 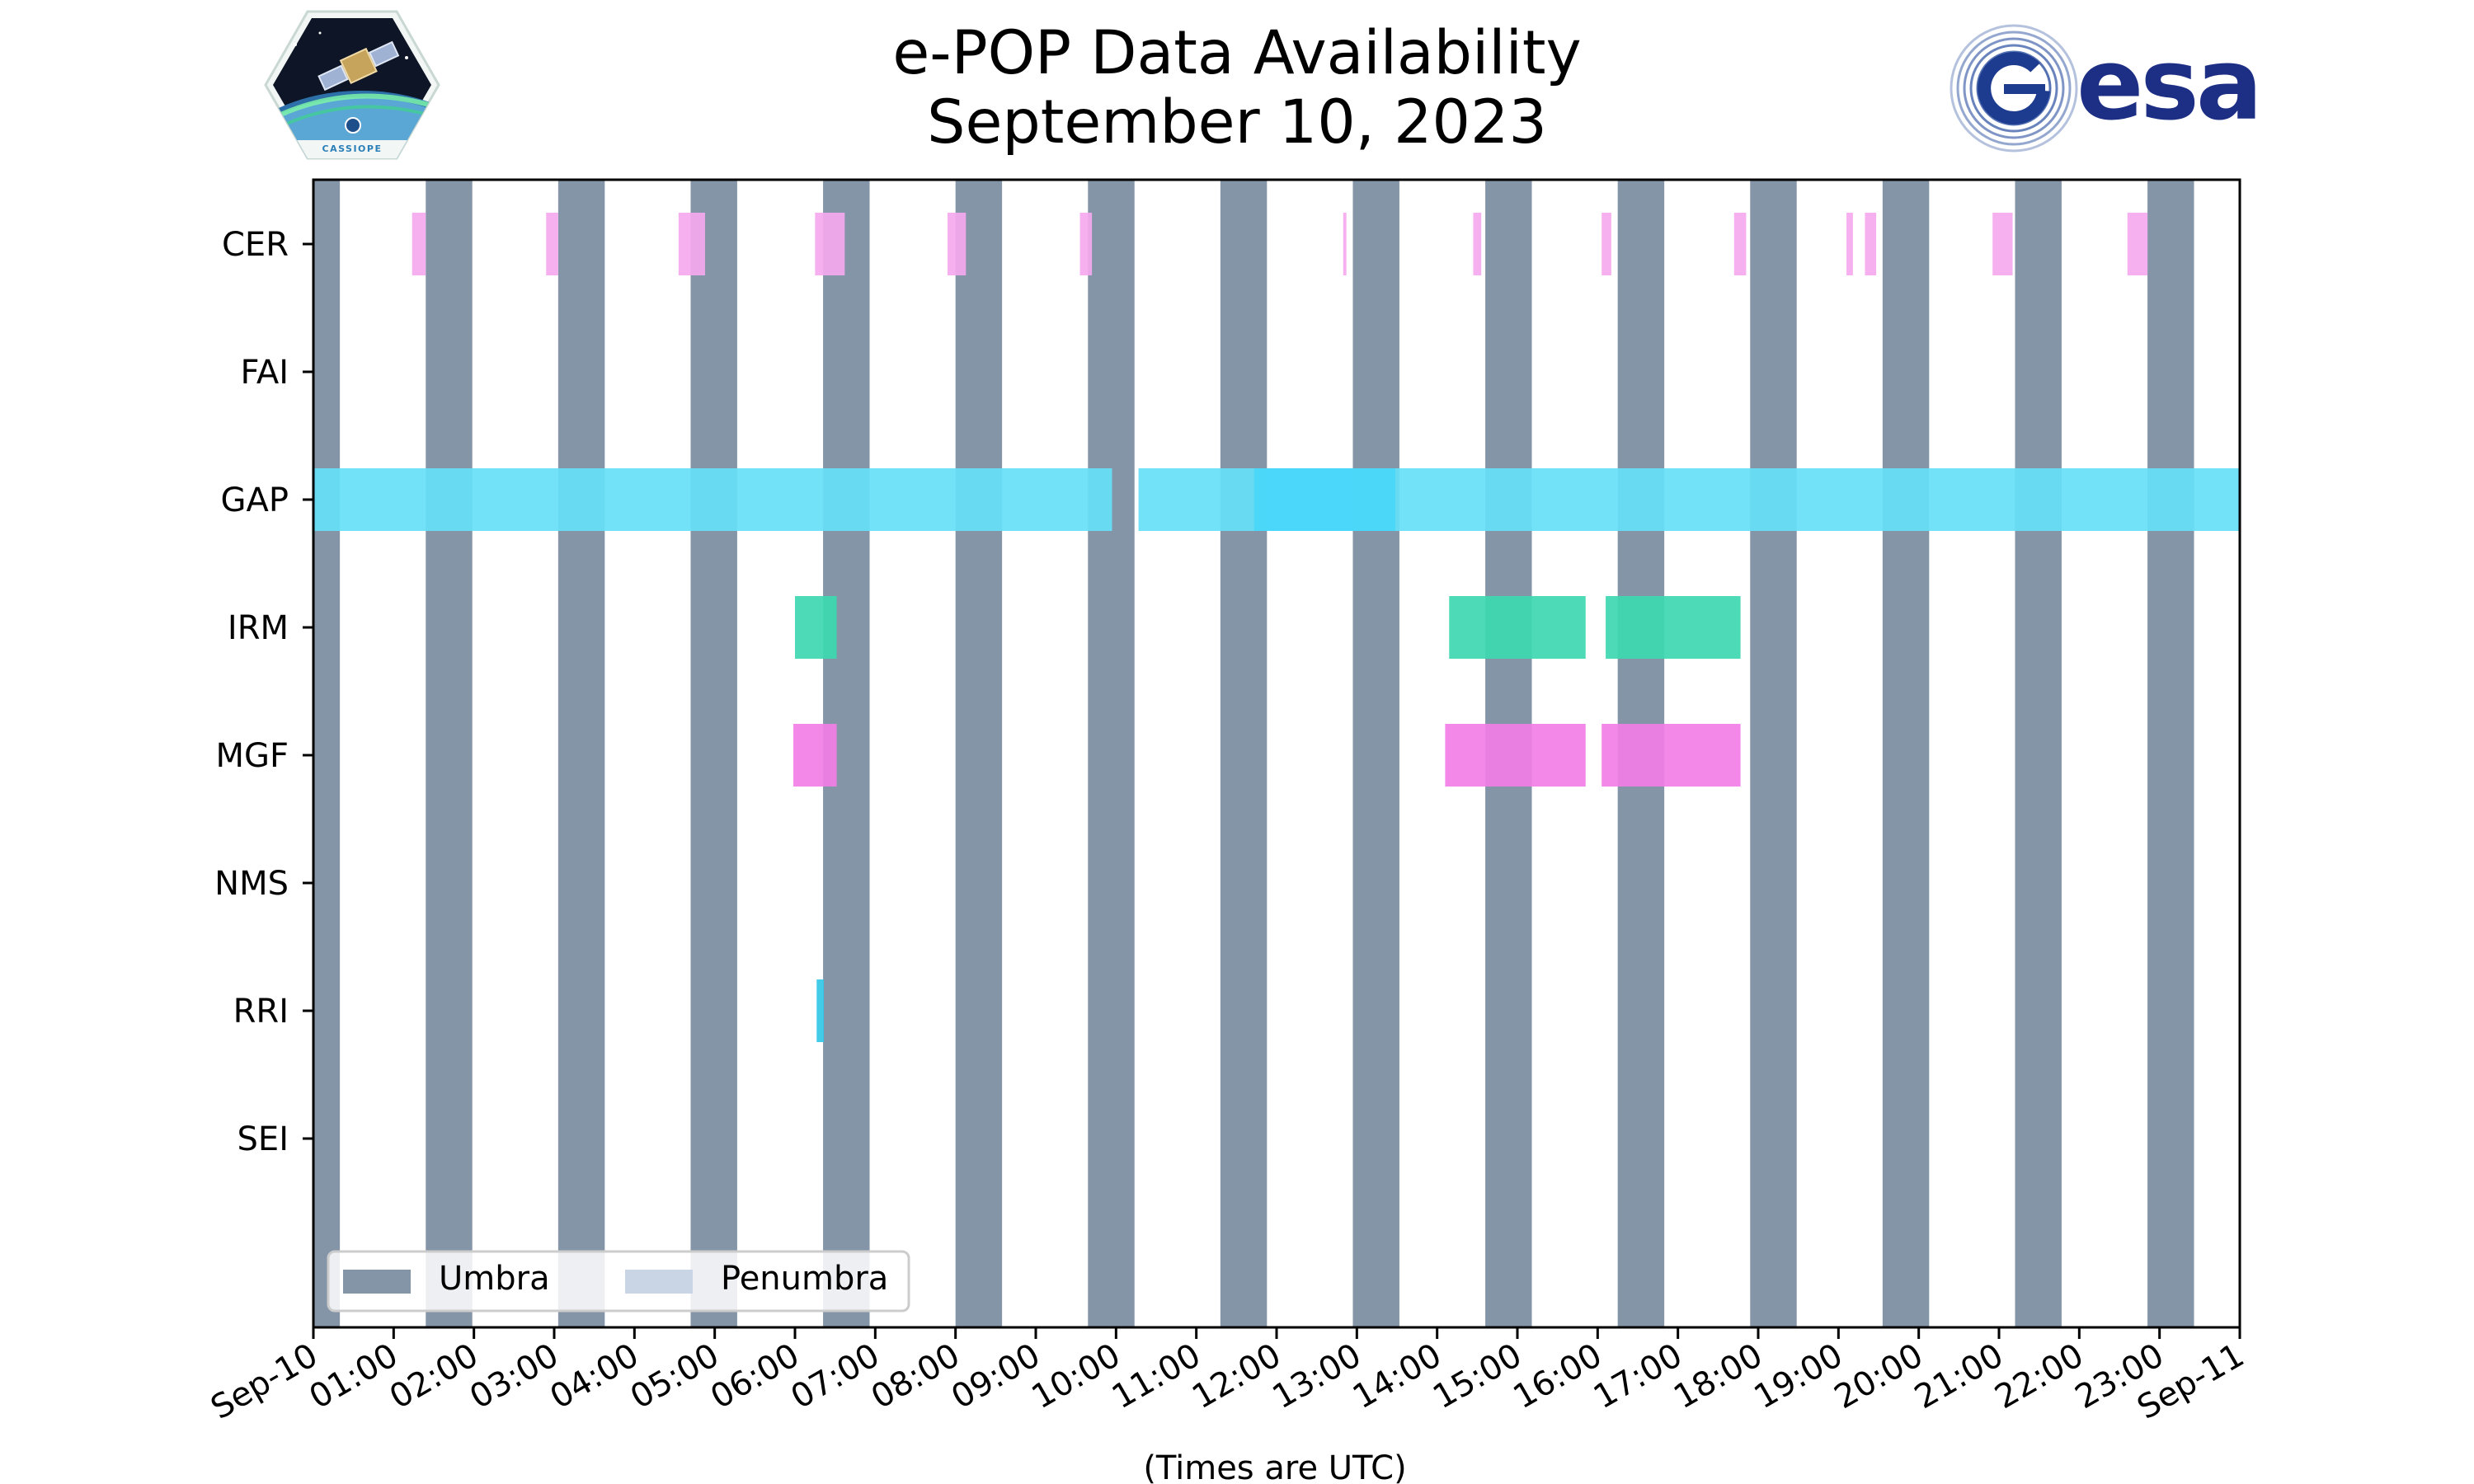 What do you see at coordinates (916, 1376) in the screenshot?
I see `x-tick-label: 08:00` at bounding box center [916, 1376].